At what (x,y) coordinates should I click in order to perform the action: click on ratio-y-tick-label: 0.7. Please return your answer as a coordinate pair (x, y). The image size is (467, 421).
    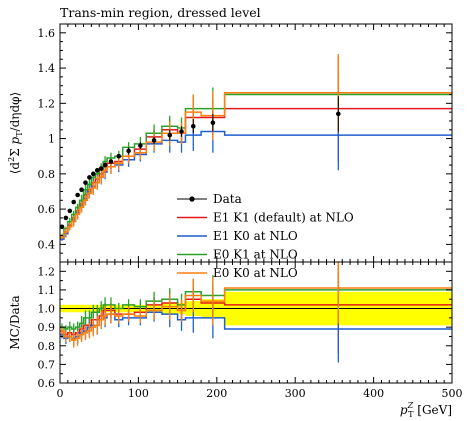
    Looking at the image, I should click on (47, 364).